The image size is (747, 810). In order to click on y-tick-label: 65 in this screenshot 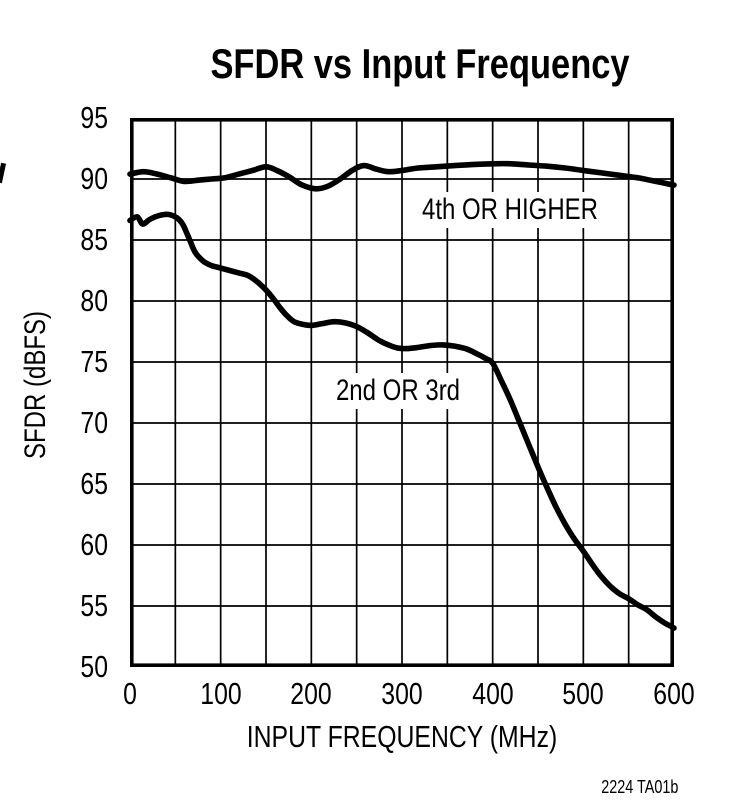, I will do `click(94, 483)`.